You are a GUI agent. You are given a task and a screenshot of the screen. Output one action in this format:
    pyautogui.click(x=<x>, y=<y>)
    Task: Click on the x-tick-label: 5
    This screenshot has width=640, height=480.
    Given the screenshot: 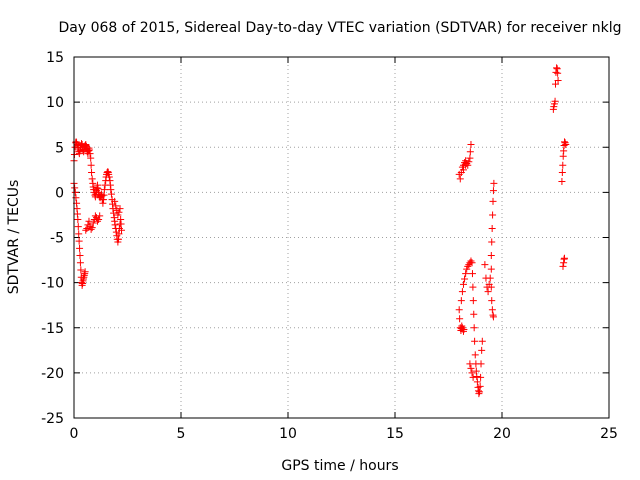 What is the action you would take?
    pyautogui.click(x=181, y=434)
    